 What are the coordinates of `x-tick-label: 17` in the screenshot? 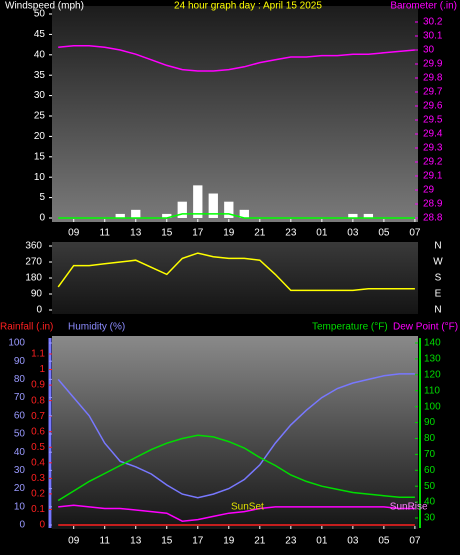 It's located at (198, 233).